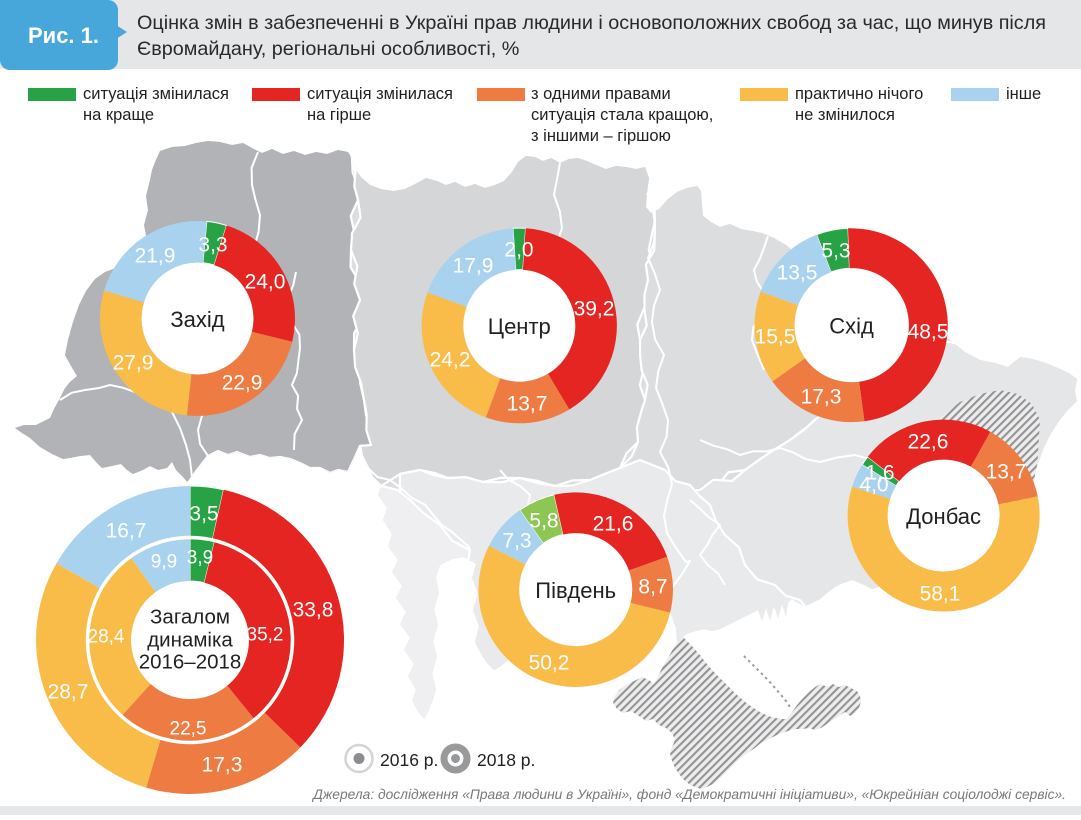  What do you see at coordinates (851, 326) in the screenshot?
I see `svg-text: Схід` at bounding box center [851, 326].